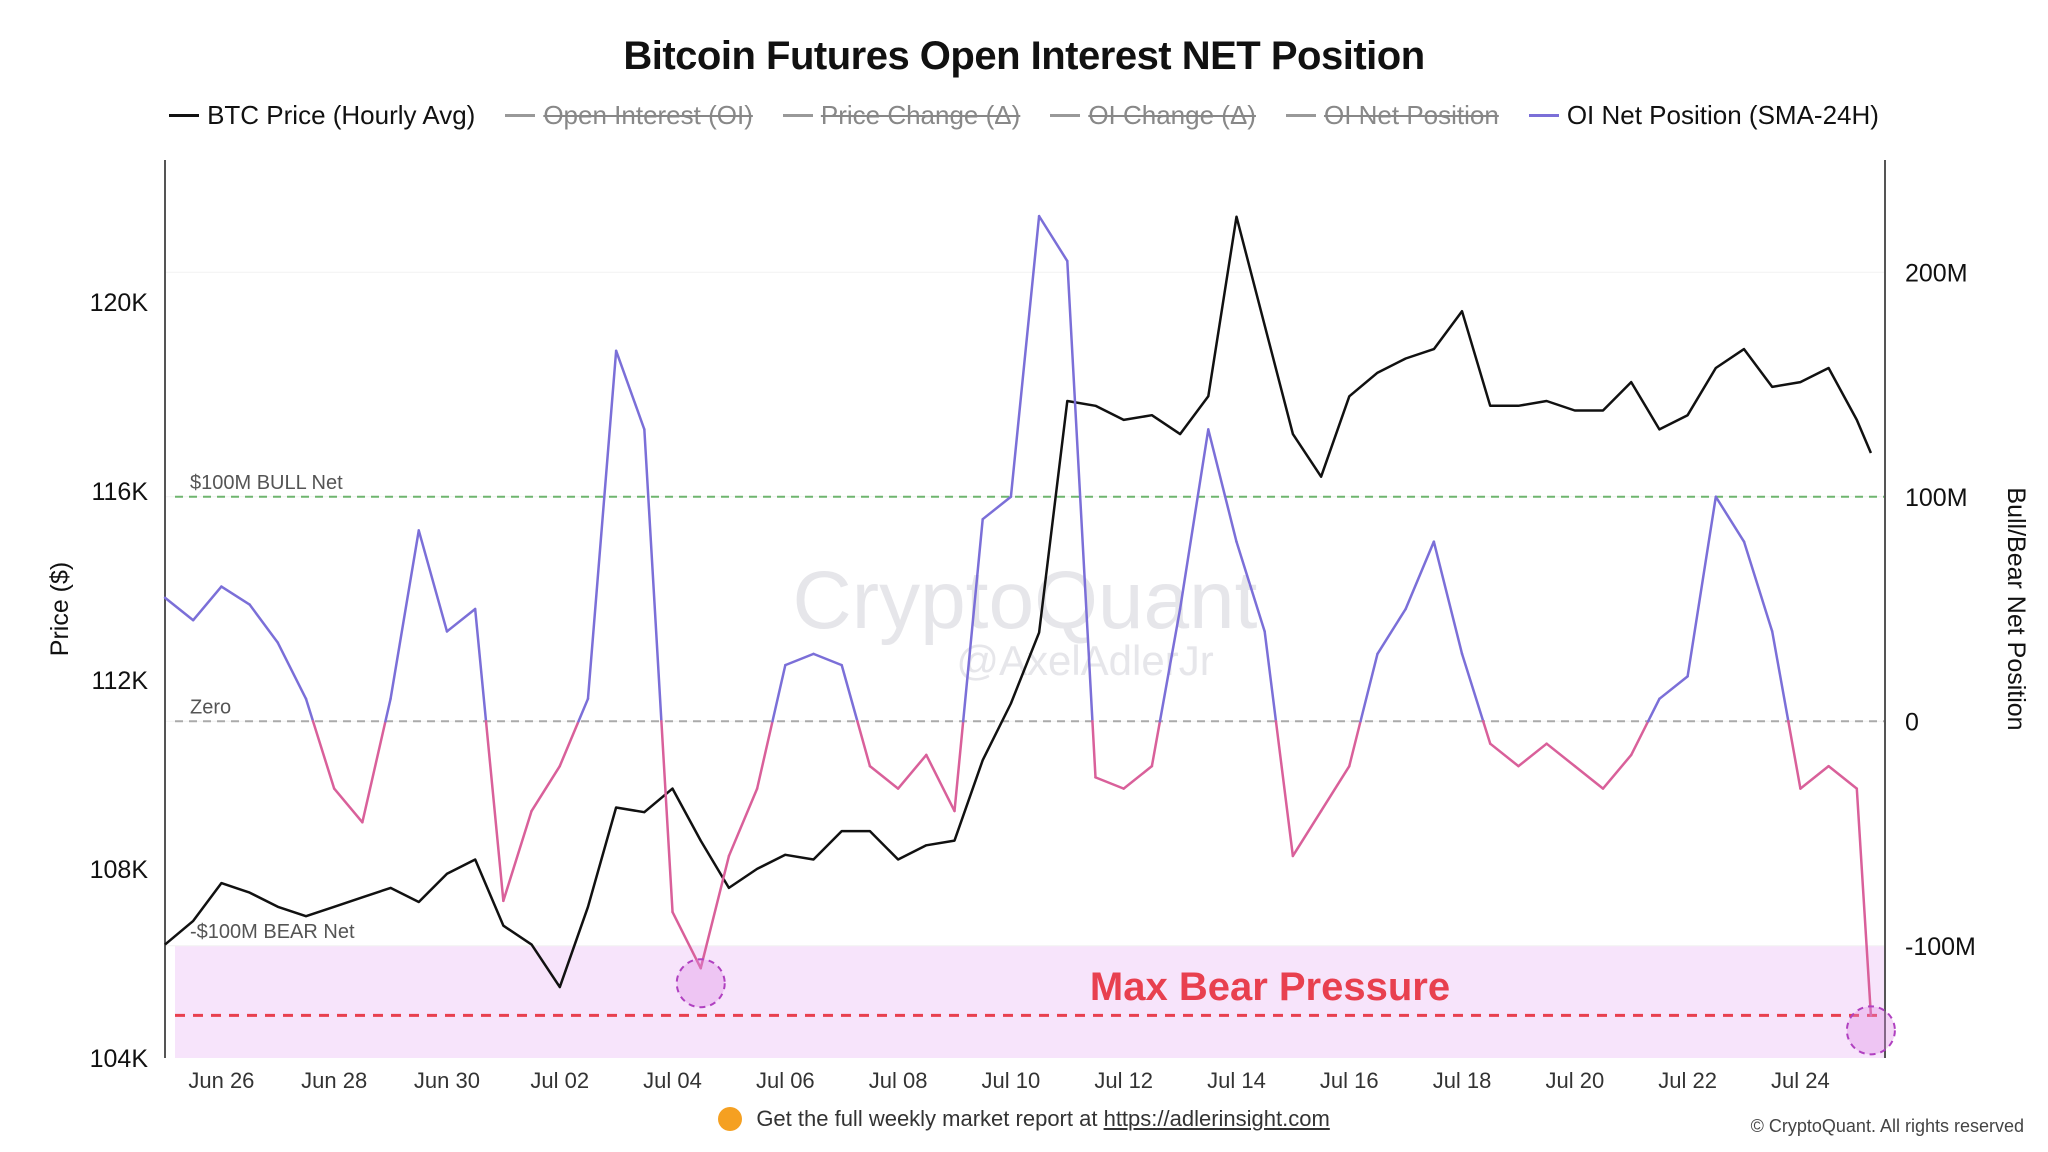 This screenshot has height=1152, width=2048. I want to click on x-tick-label: Jun 28, so click(334, 1080).